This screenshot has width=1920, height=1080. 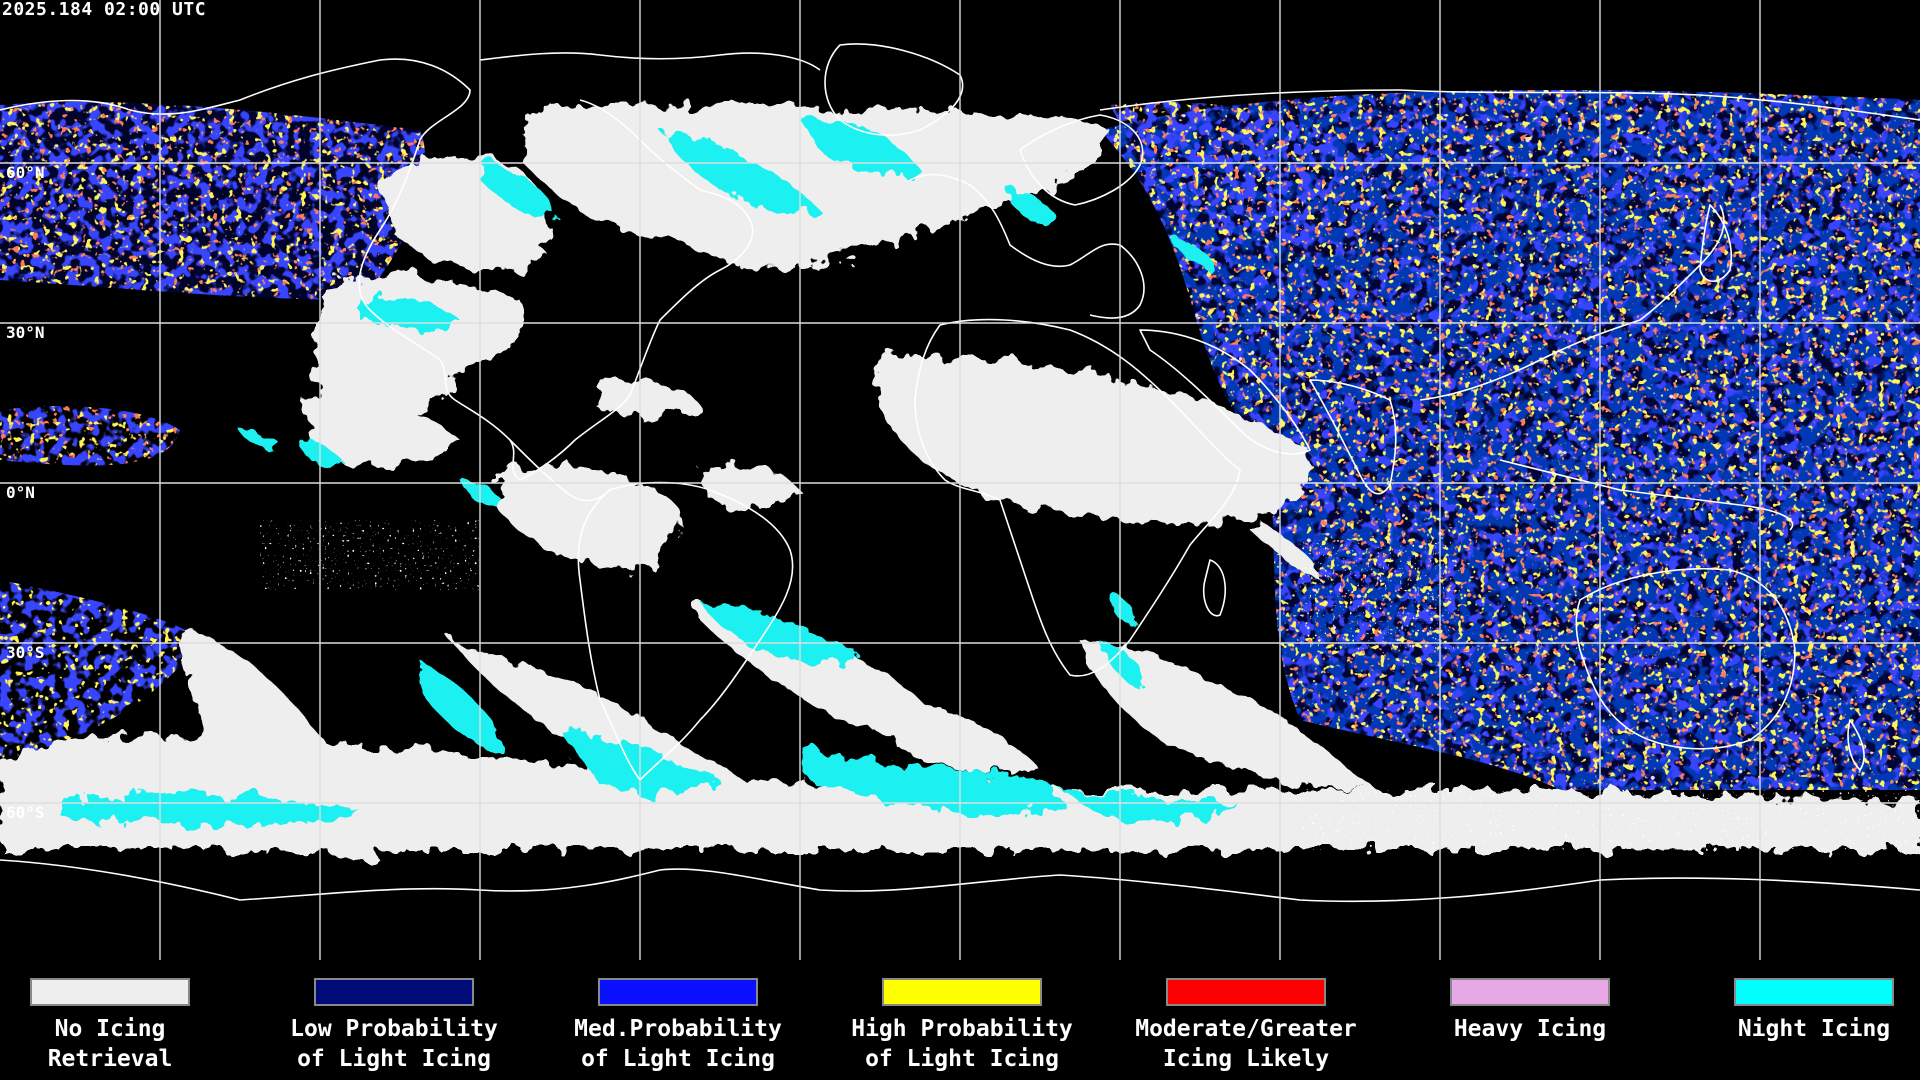 I want to click on legend-item-no-icing: No Icing Retrieval, so click(x=117, y=1026).